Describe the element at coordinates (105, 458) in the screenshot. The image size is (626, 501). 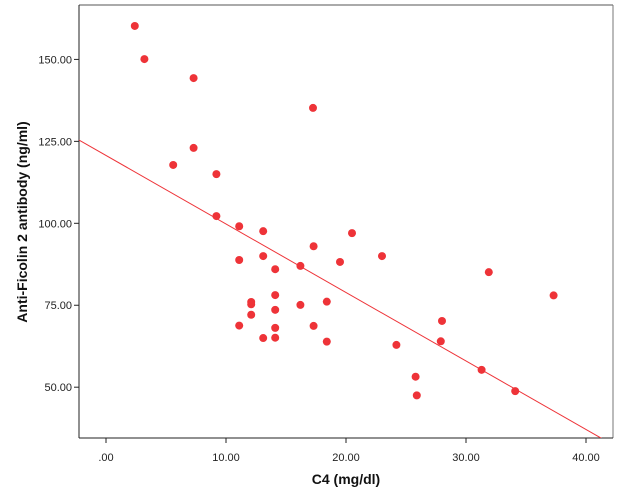
I see `x-tick-label: .00` at that location.